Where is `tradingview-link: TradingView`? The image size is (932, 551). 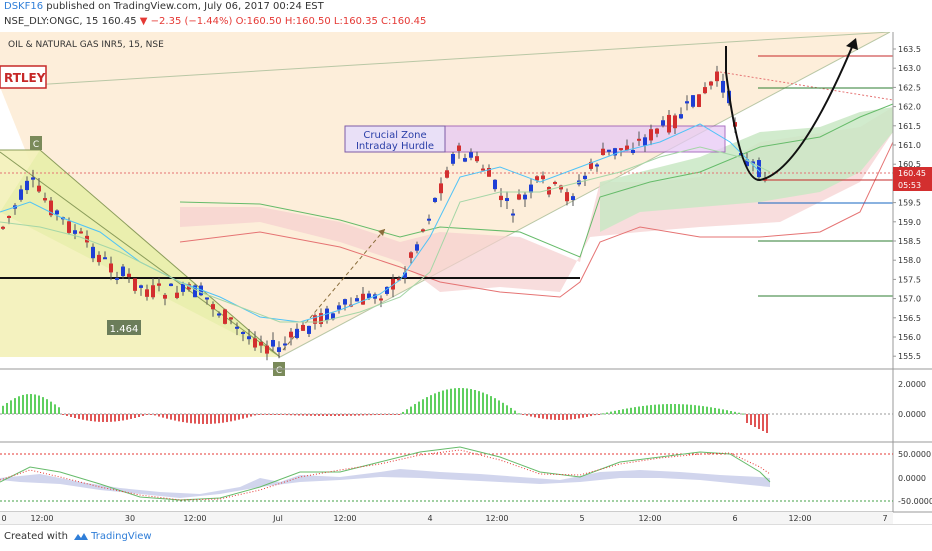
tradingview-link: TradingView is located at coordinates (121, 536).